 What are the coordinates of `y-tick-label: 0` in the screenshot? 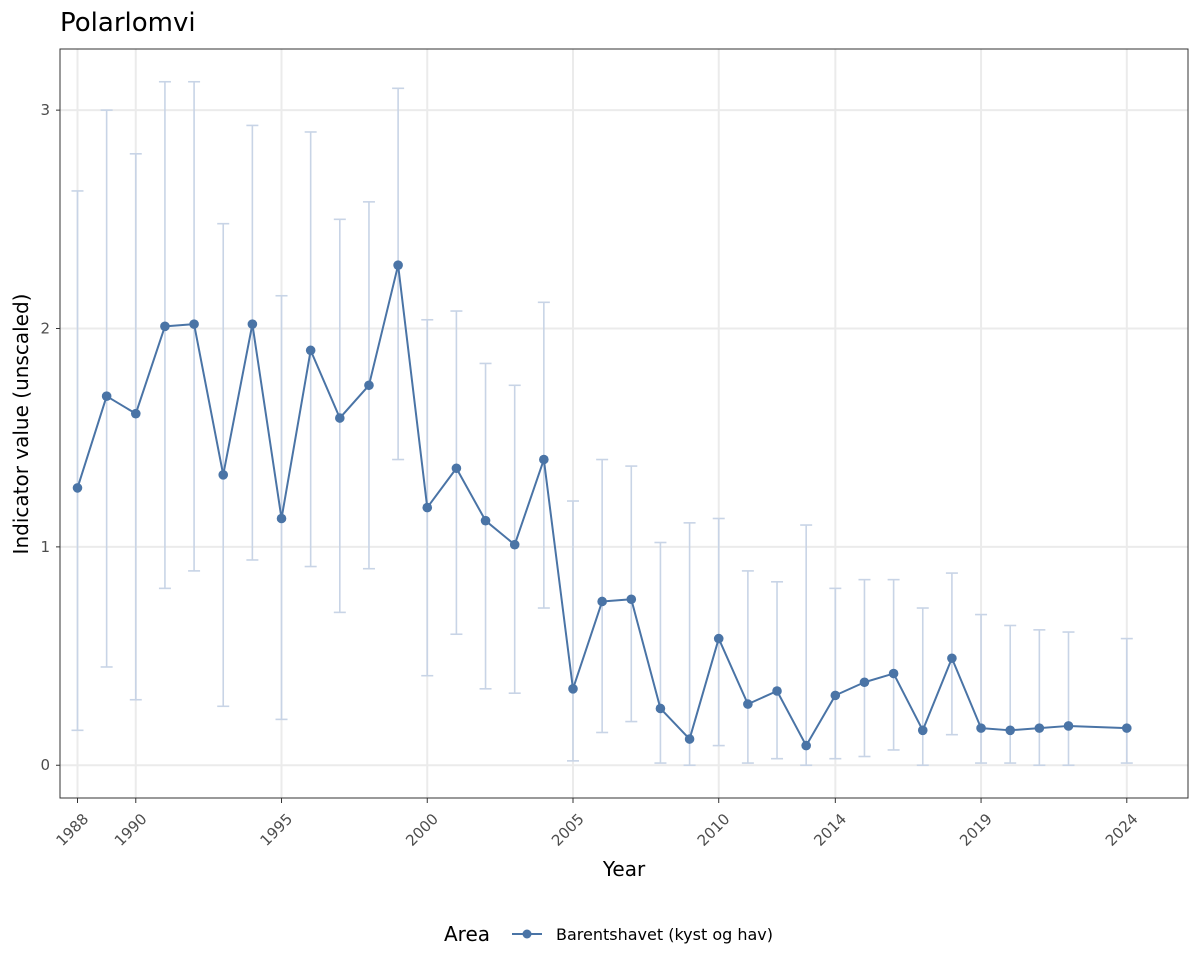 It's located at (45, 765).